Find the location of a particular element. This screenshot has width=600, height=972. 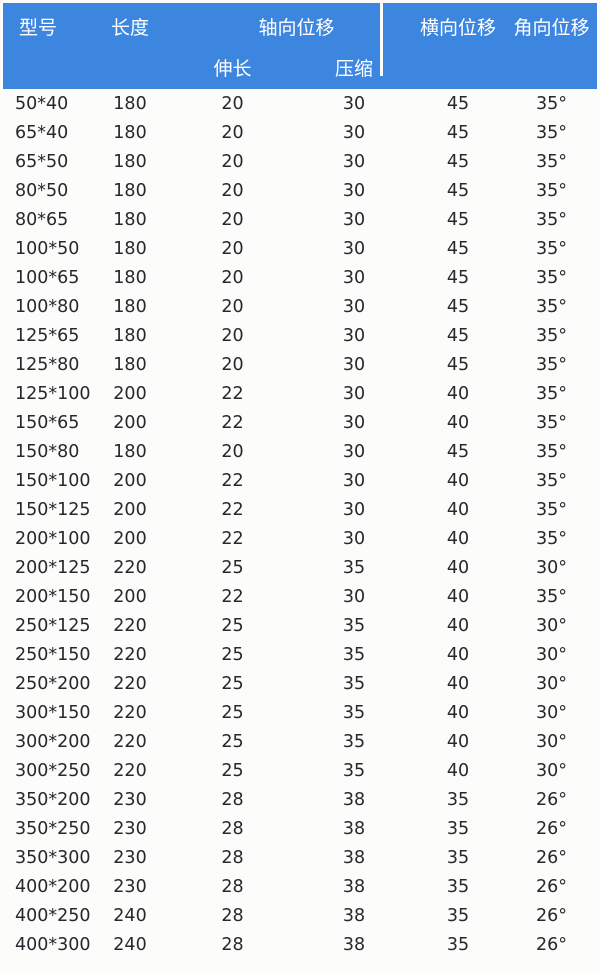

cell-model: 150*125 is located at coordinates (53, 509).